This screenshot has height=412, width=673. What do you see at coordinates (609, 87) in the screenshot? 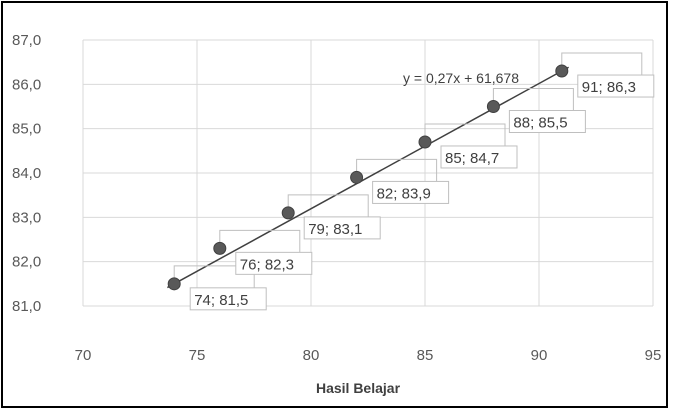
I see `data-label: 91; 86,3` at bounding box center [609, 87].